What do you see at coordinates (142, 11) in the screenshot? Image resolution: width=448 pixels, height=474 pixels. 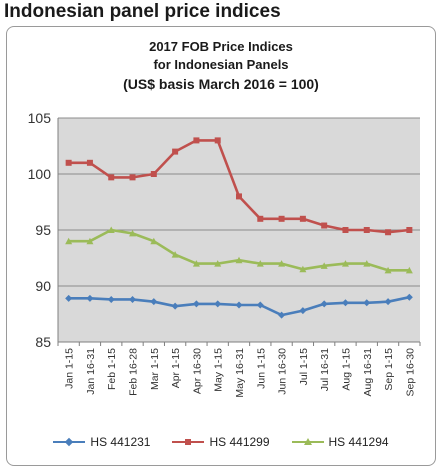 I see `page-heading: Indonesian panel price indices` at bounding box center [142, 11].